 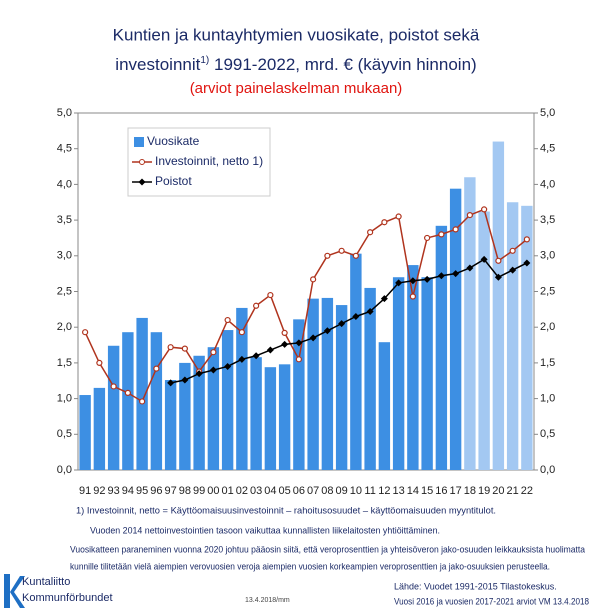 What do you see at coordinates (228, 491) in the screenshot?
I see `x-tick-label: 01` at bounding box center [228, 491].